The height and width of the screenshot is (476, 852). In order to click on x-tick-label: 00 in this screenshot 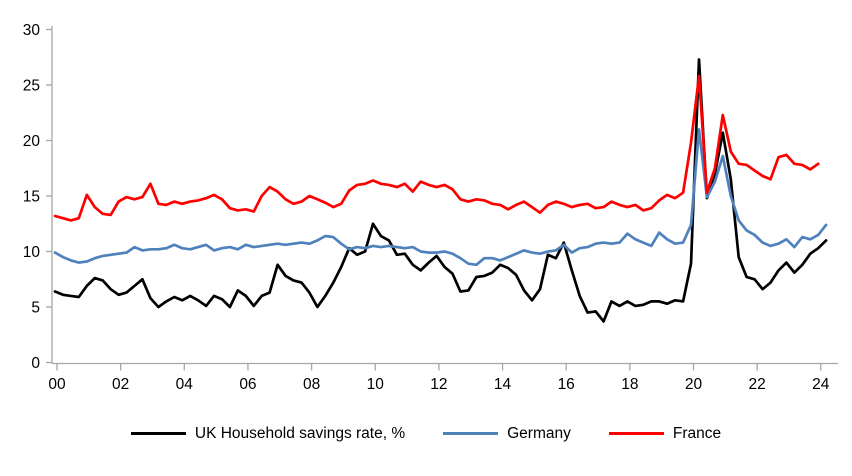, I will do `click(57, 384)`.